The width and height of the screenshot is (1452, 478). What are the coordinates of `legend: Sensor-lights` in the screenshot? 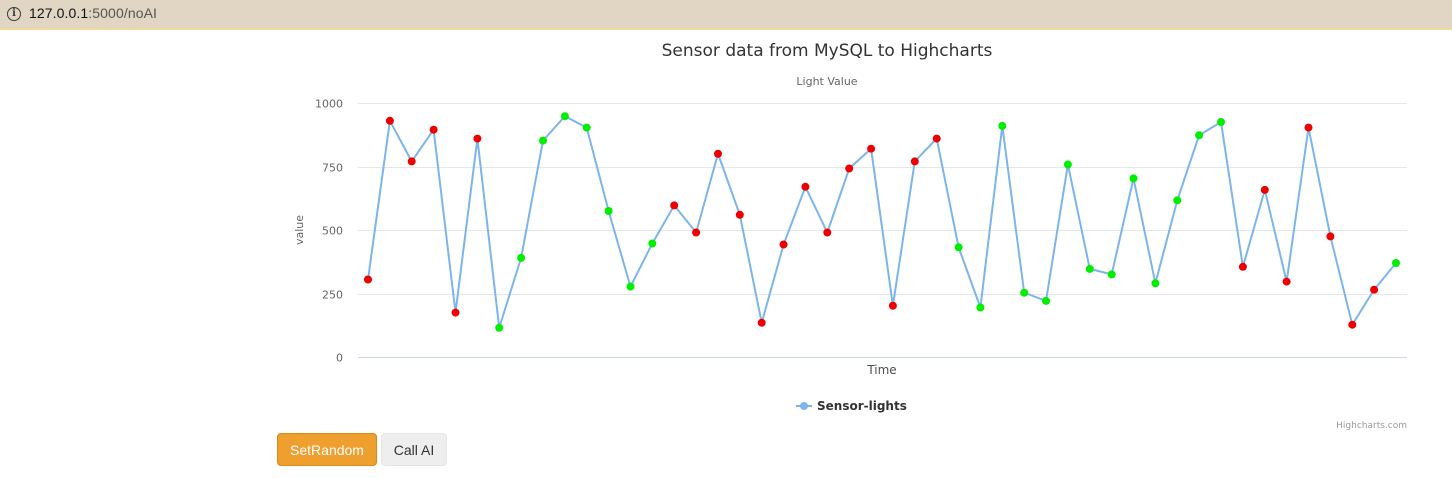 It's located at (851, 406).